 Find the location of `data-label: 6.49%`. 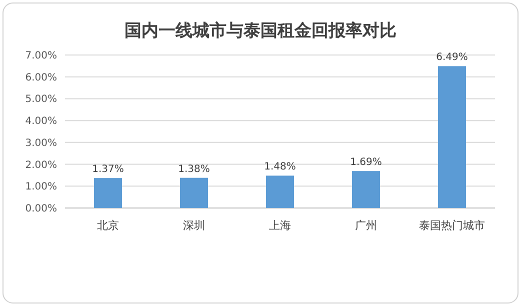

data-label: 6.49% is located at coordinates (452, 58).